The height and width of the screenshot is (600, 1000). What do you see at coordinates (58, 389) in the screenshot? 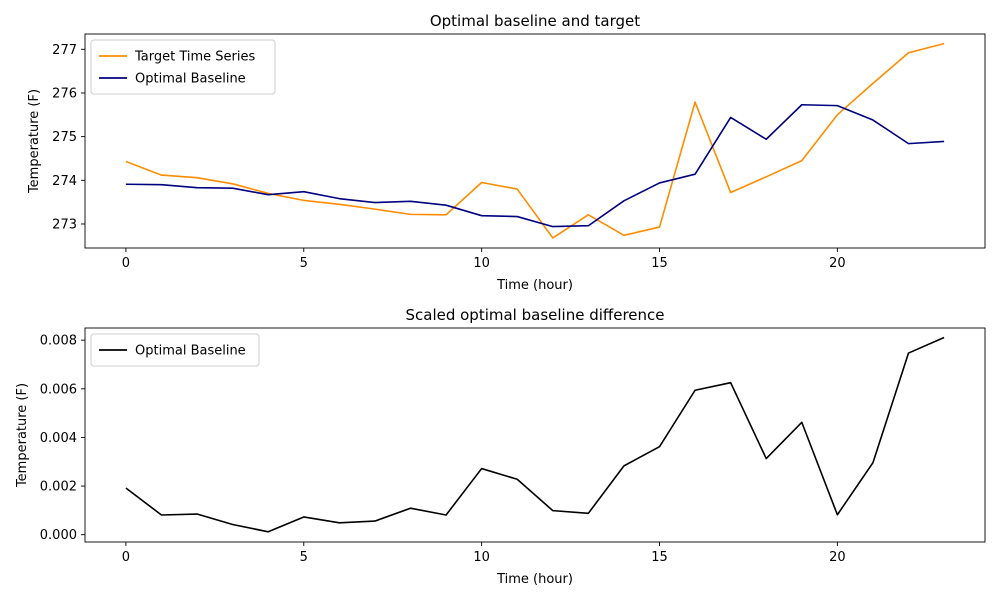
I see `y-tick-label: 0.006` at bounding box center [58, 389].